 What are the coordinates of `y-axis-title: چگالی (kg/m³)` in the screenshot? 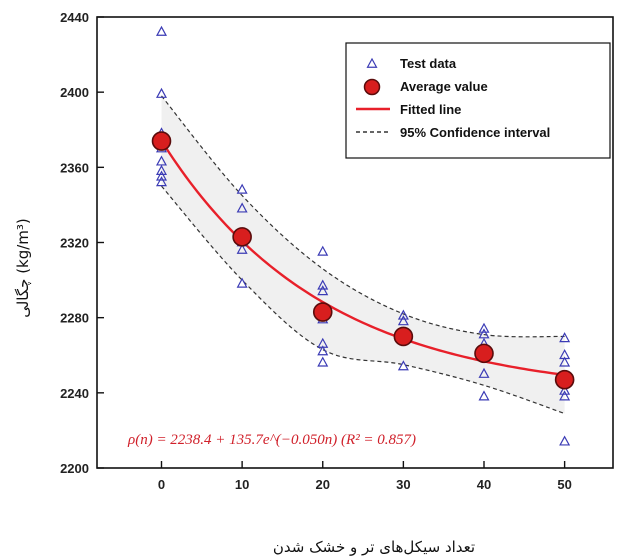 It's located at (23, 268).